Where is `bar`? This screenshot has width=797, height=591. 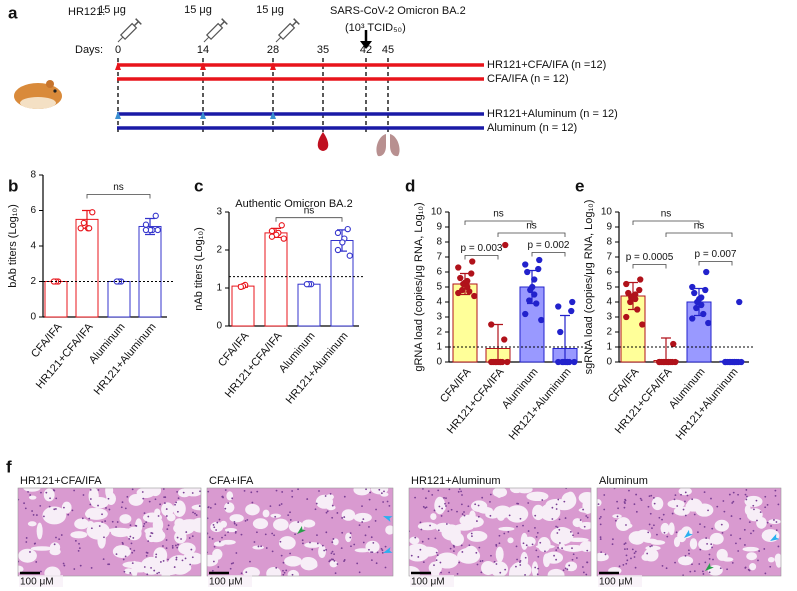 bar is located at coordinates (150, 271).